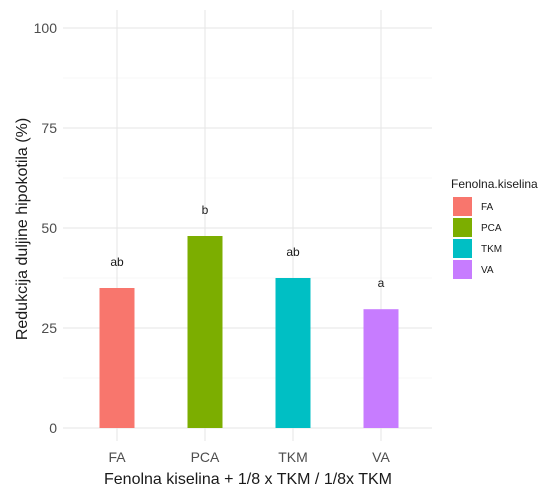 The width and height of the screenshot is (548, 497). Describe the element at coordinates (205, 457) in the screenshot. I see `x-tick-label: PCA` at that location.